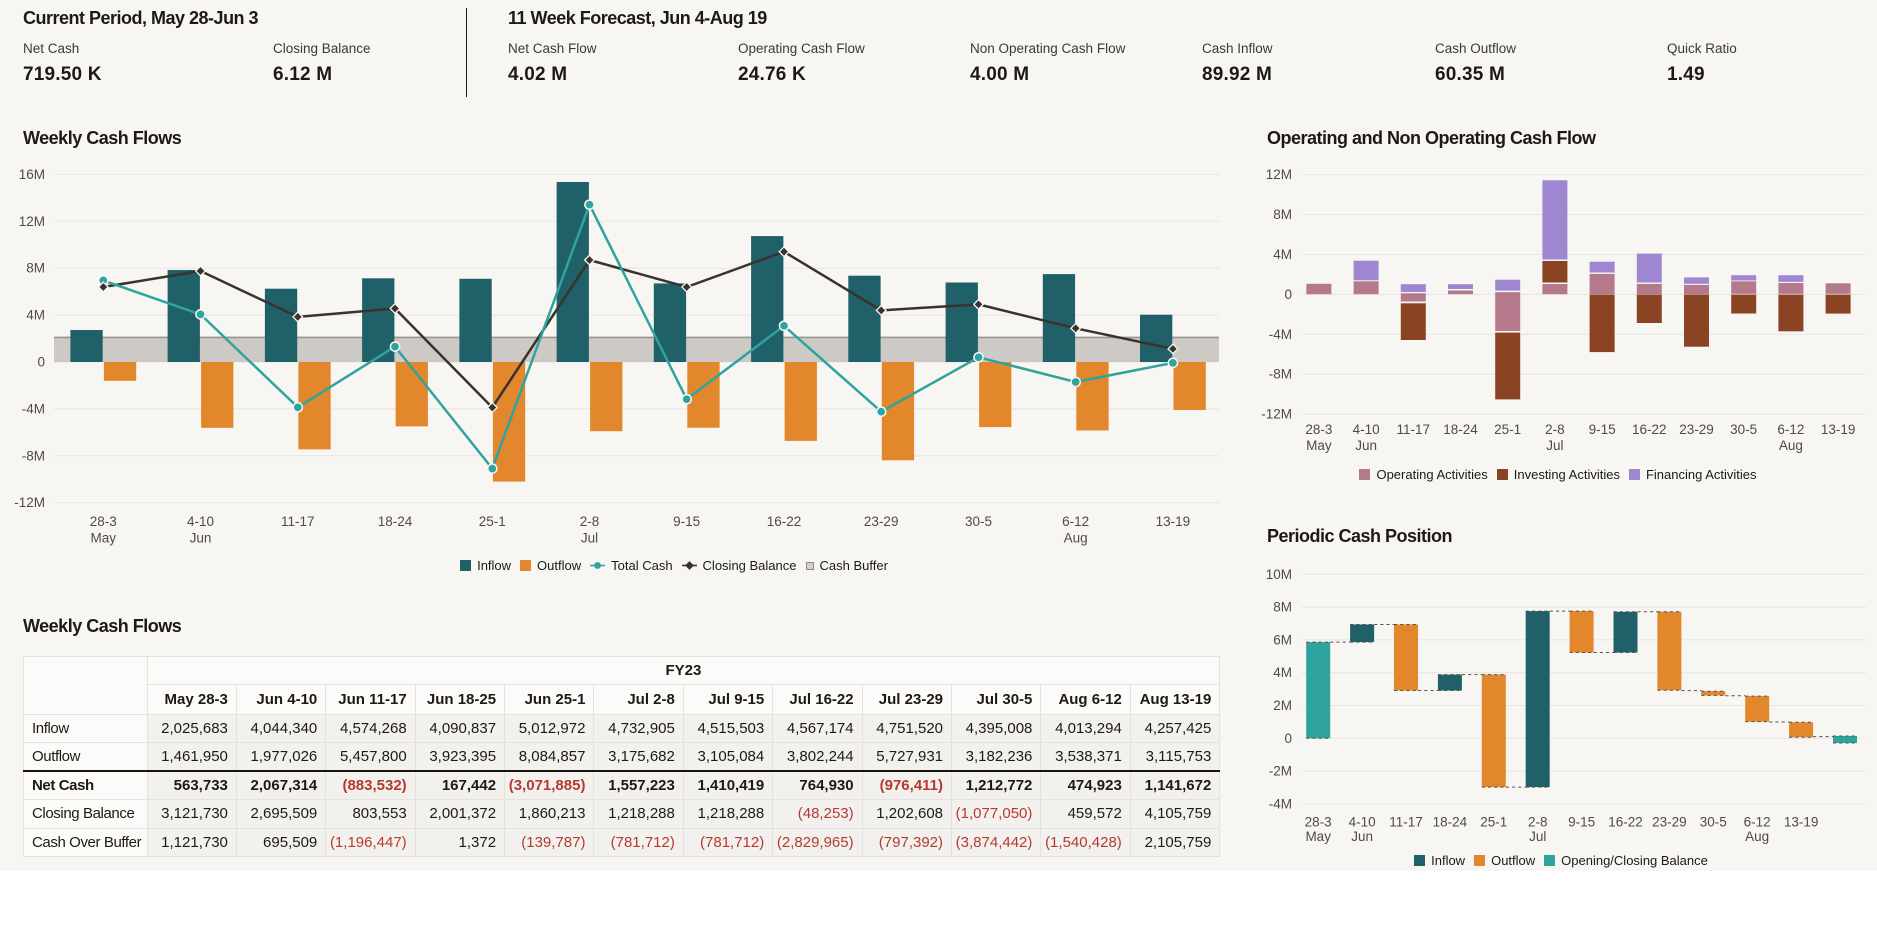 Image resolution: width=1877 pixels, height=927 pixels. Describe the element at coordinates (1280, 771) in the screenshot. I see `svg-text: -2M` at that location.